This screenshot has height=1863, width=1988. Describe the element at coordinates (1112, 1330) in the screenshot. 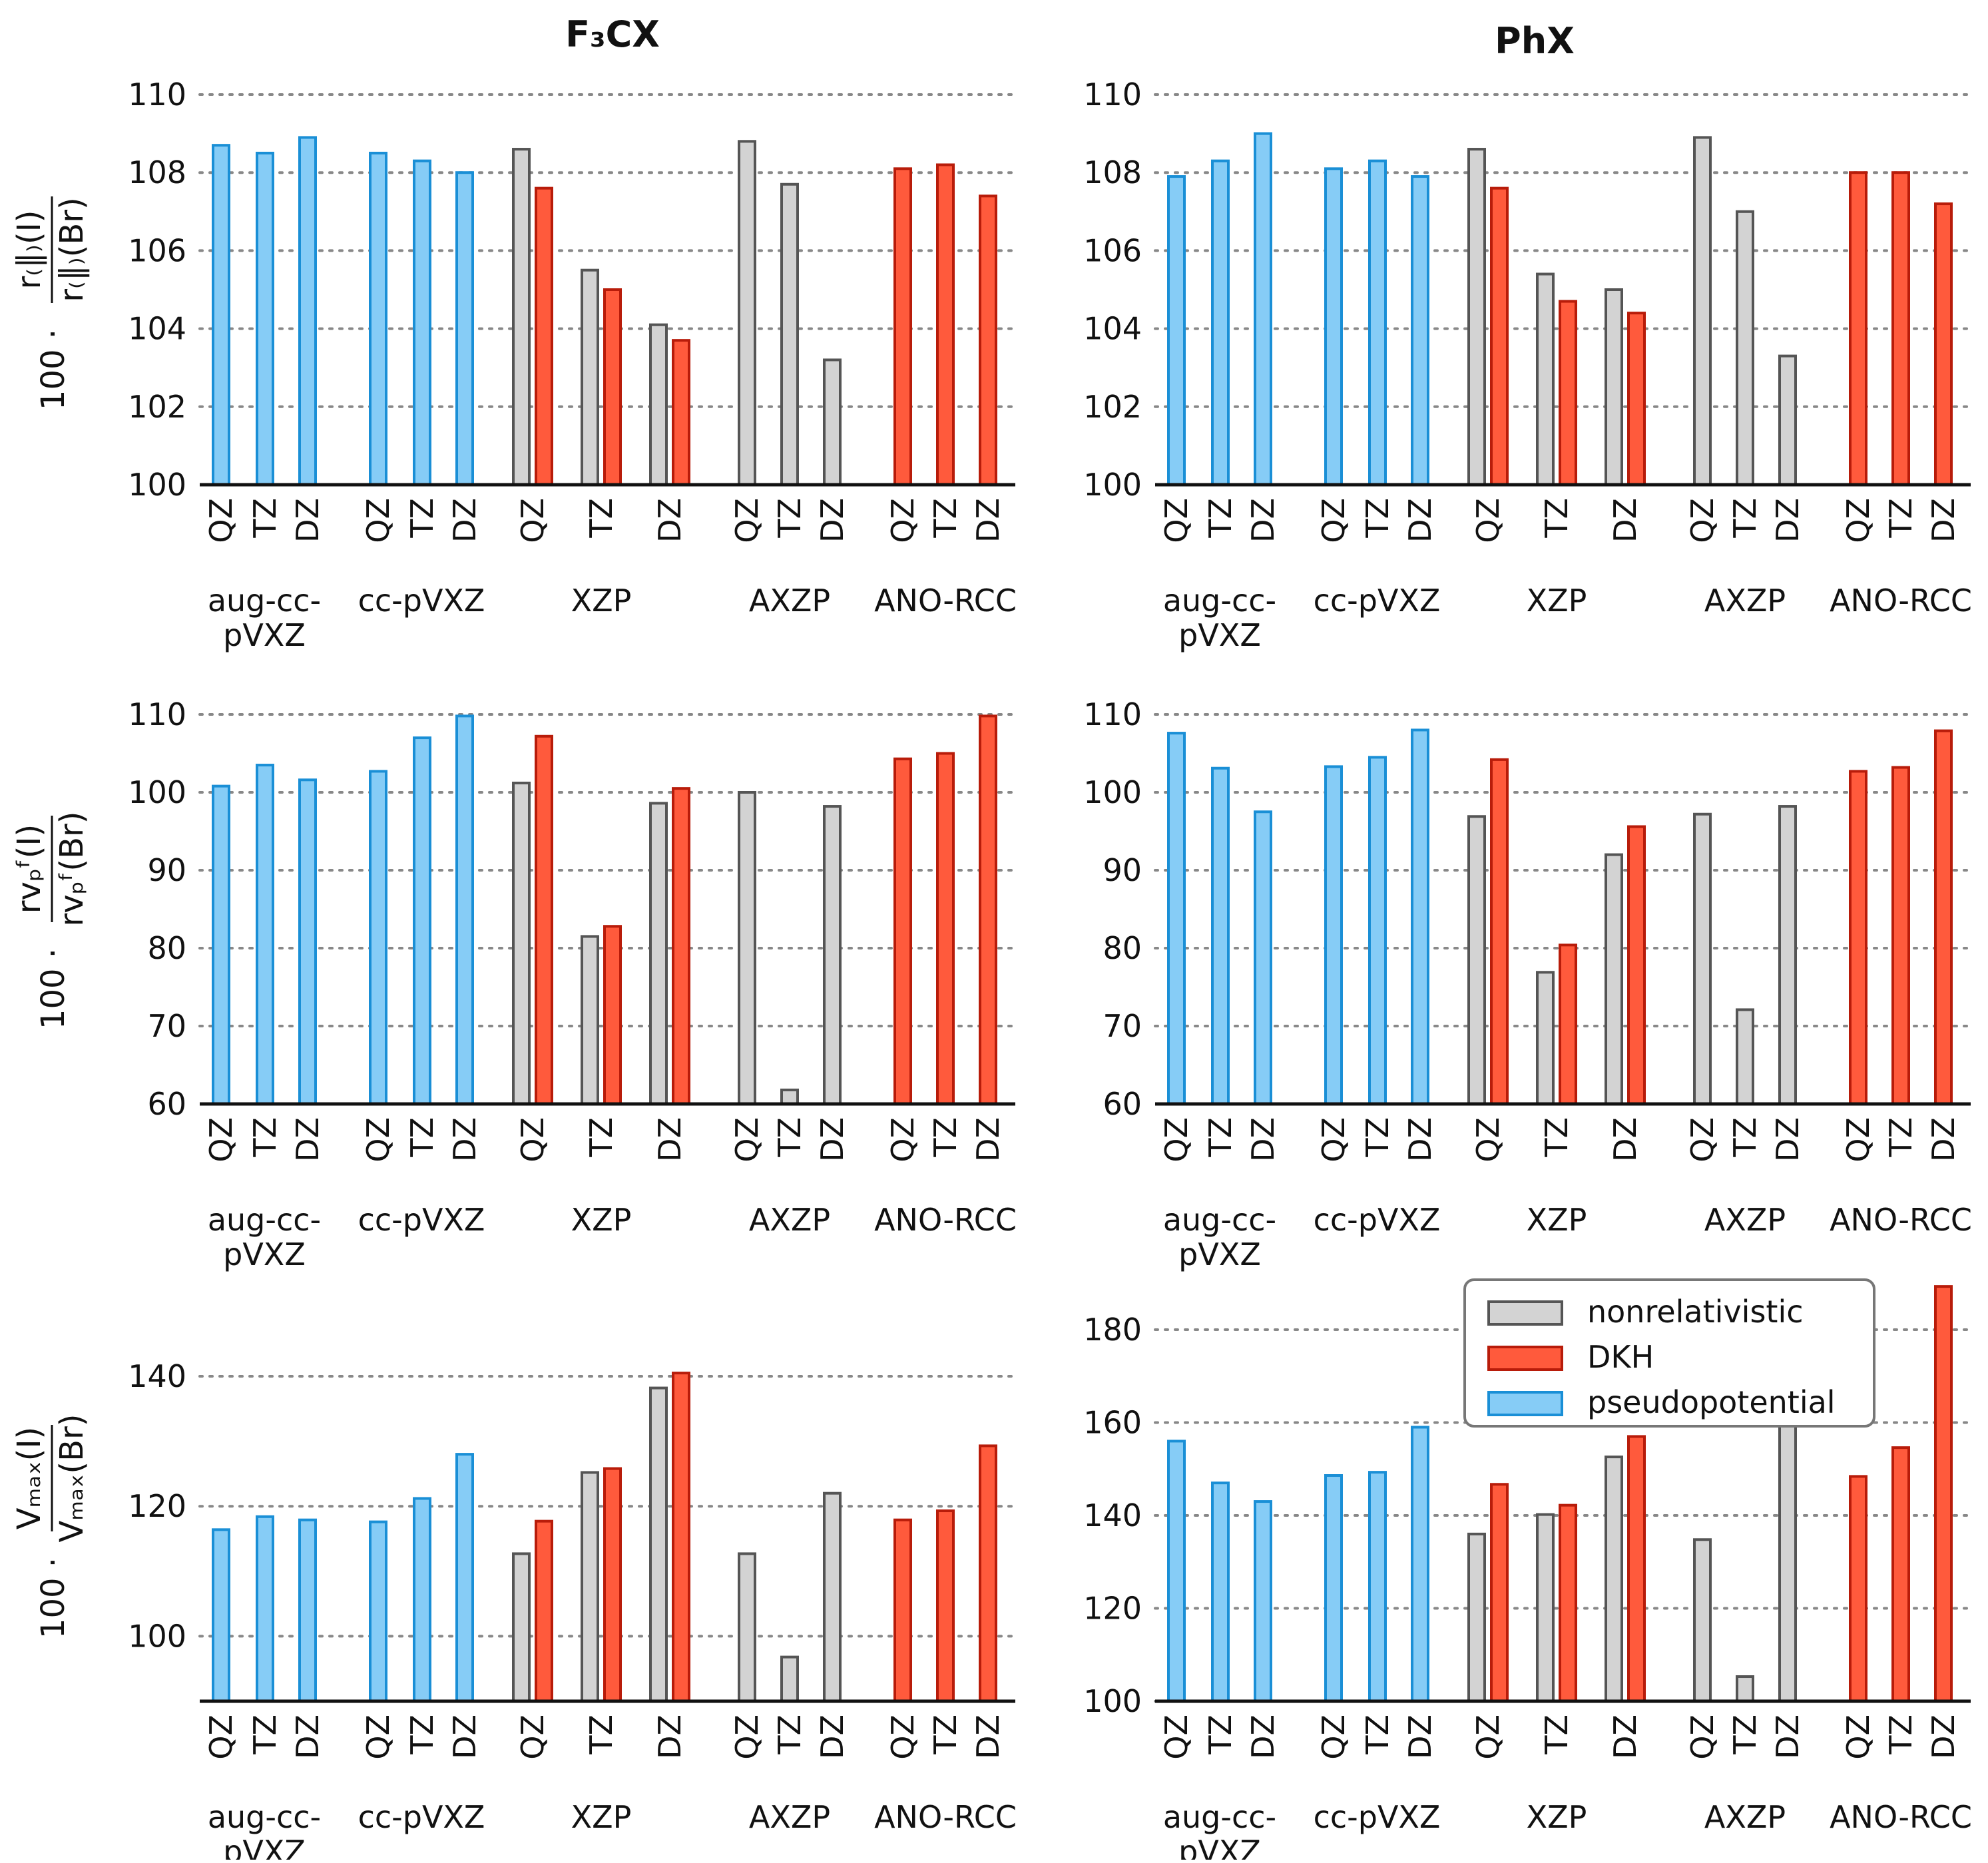

I see `y-tick-label: 180` at that location.